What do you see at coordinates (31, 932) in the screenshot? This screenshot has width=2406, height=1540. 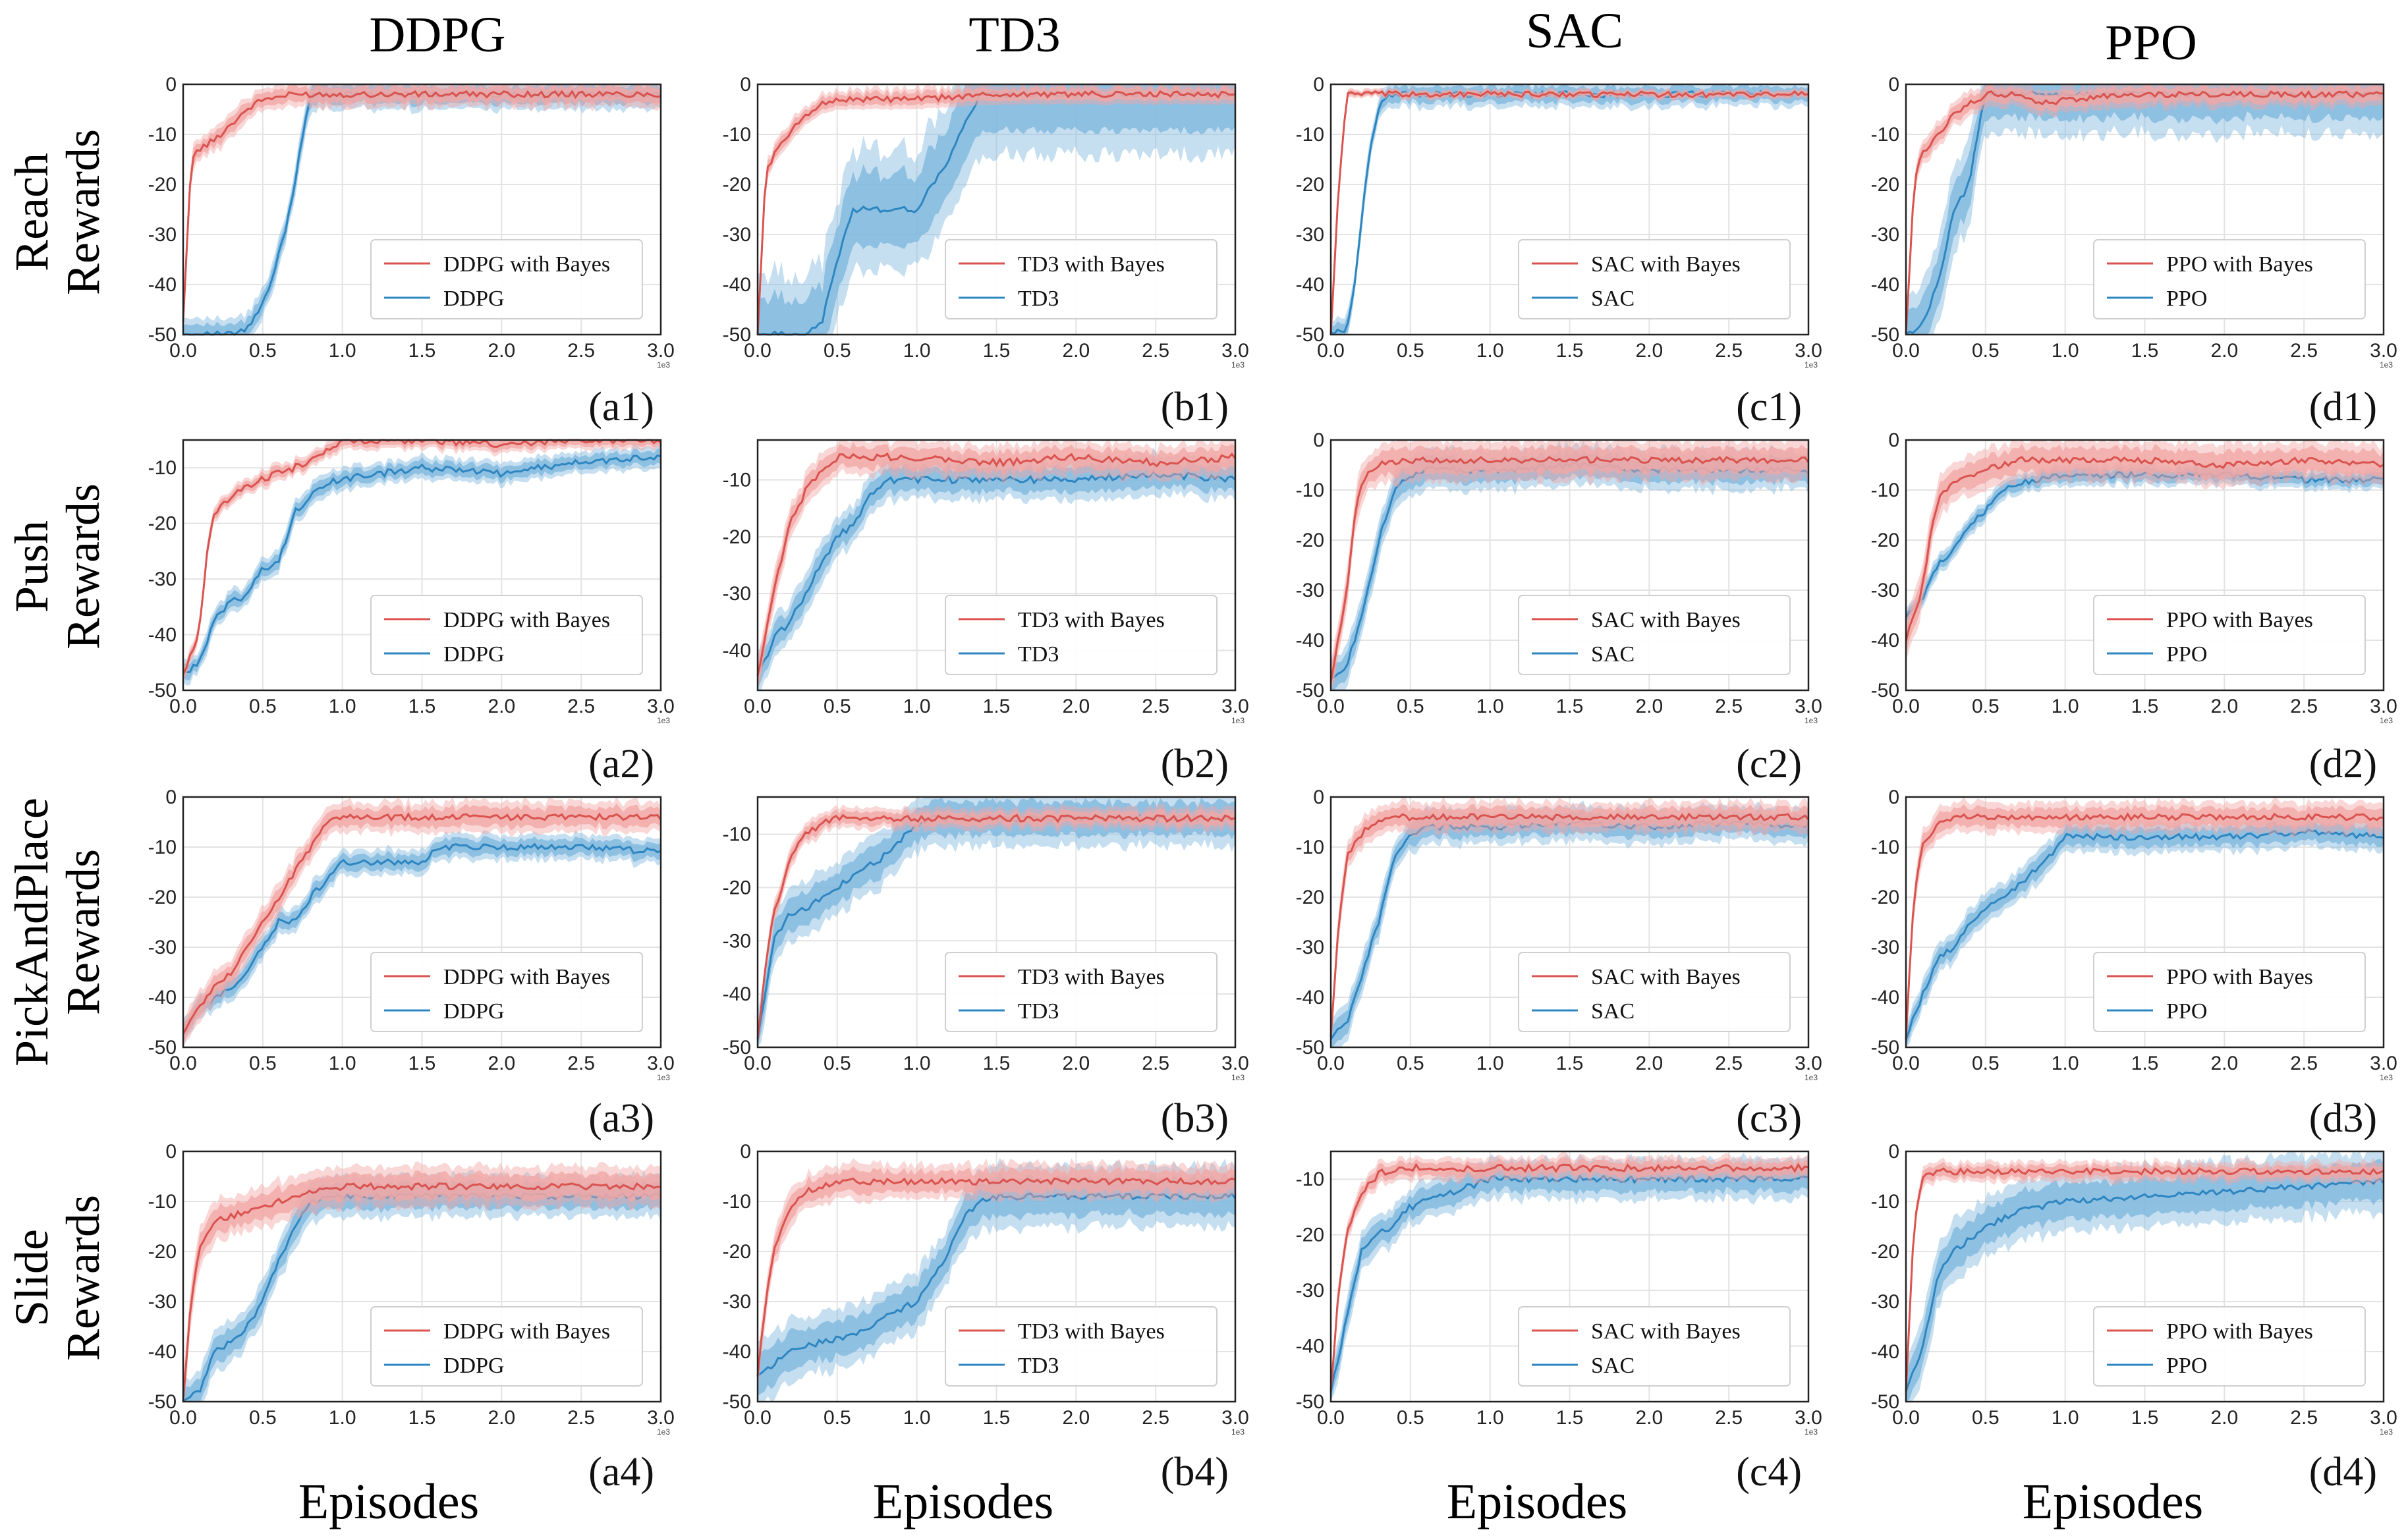 I see `row-label-pickandplace: PickAndPlace` at bounding box center [31, 932].